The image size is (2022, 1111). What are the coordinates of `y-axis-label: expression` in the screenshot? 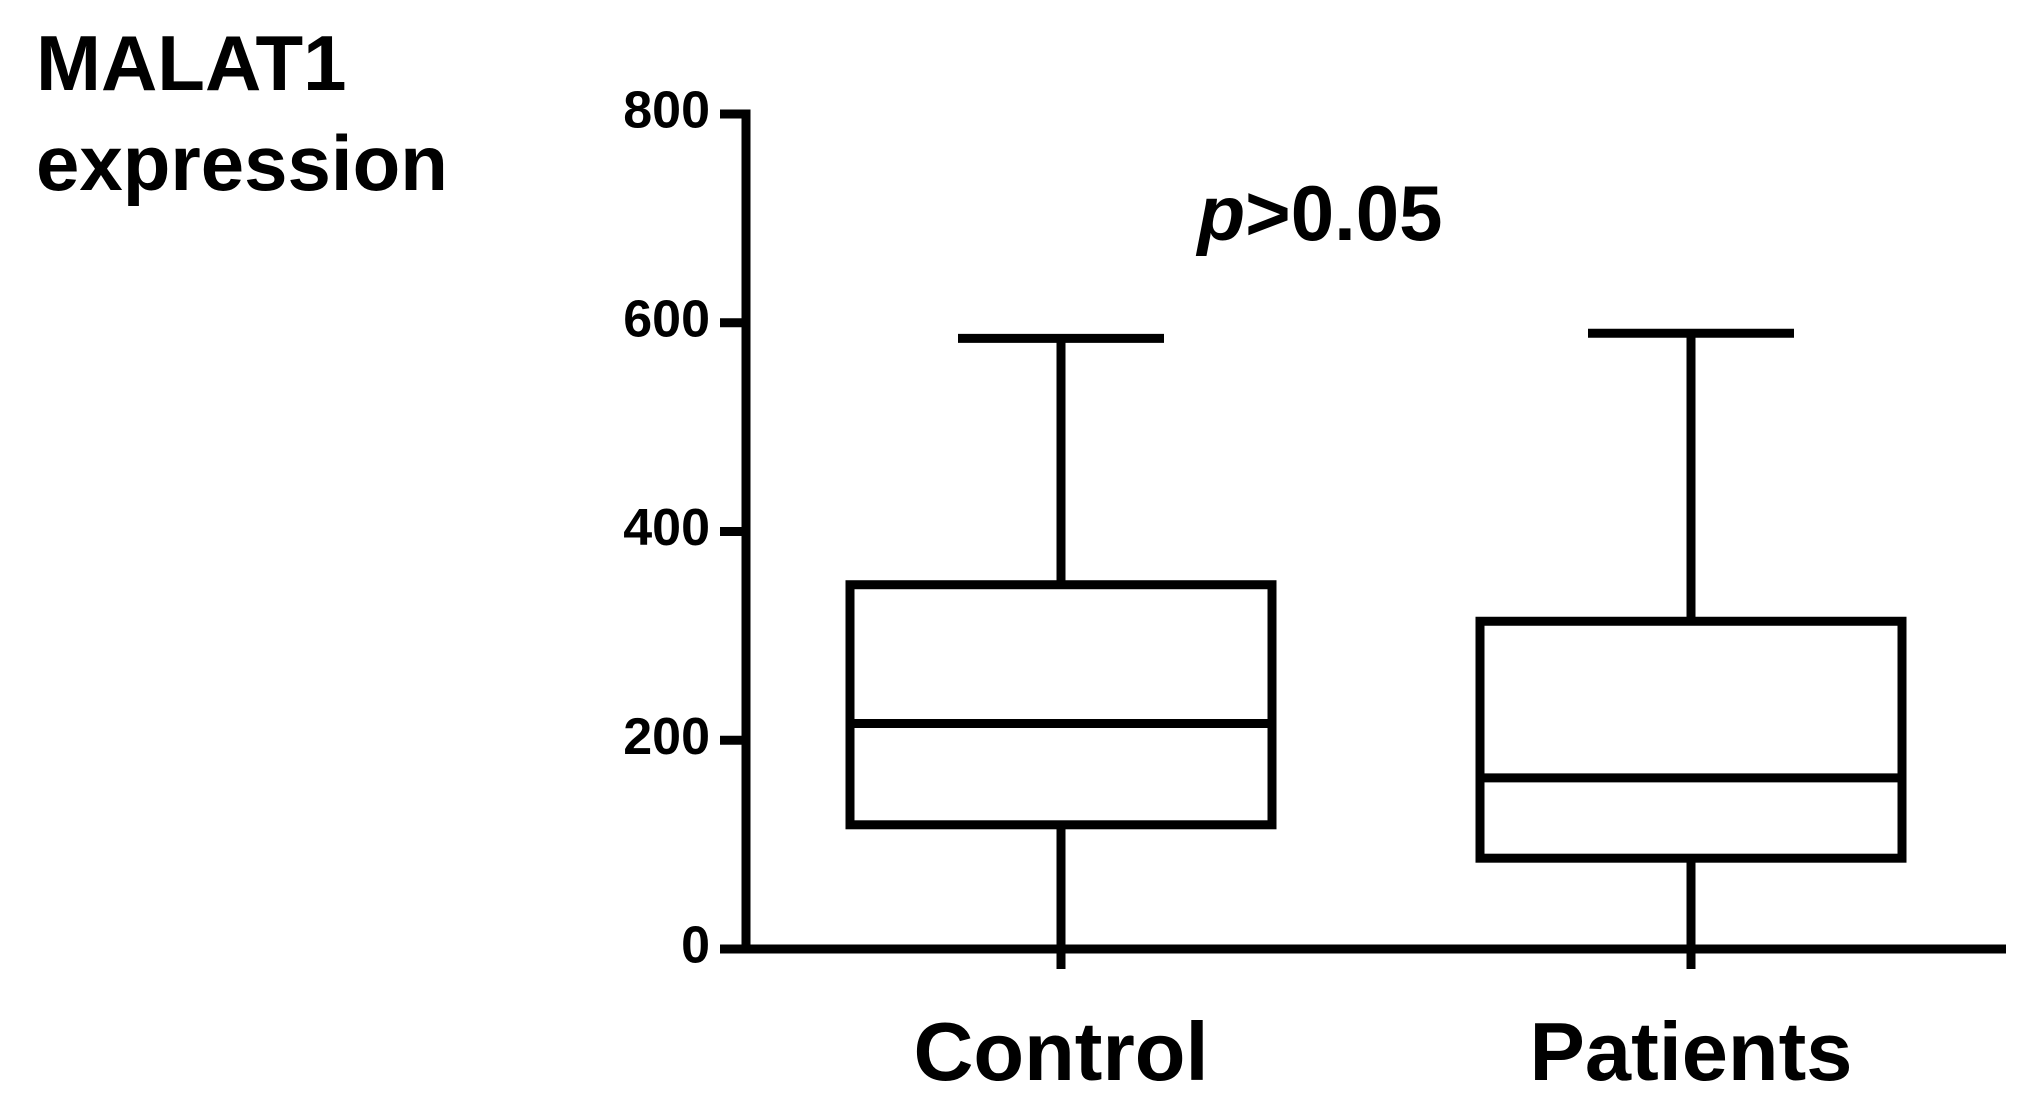 It's located at (242, 163).